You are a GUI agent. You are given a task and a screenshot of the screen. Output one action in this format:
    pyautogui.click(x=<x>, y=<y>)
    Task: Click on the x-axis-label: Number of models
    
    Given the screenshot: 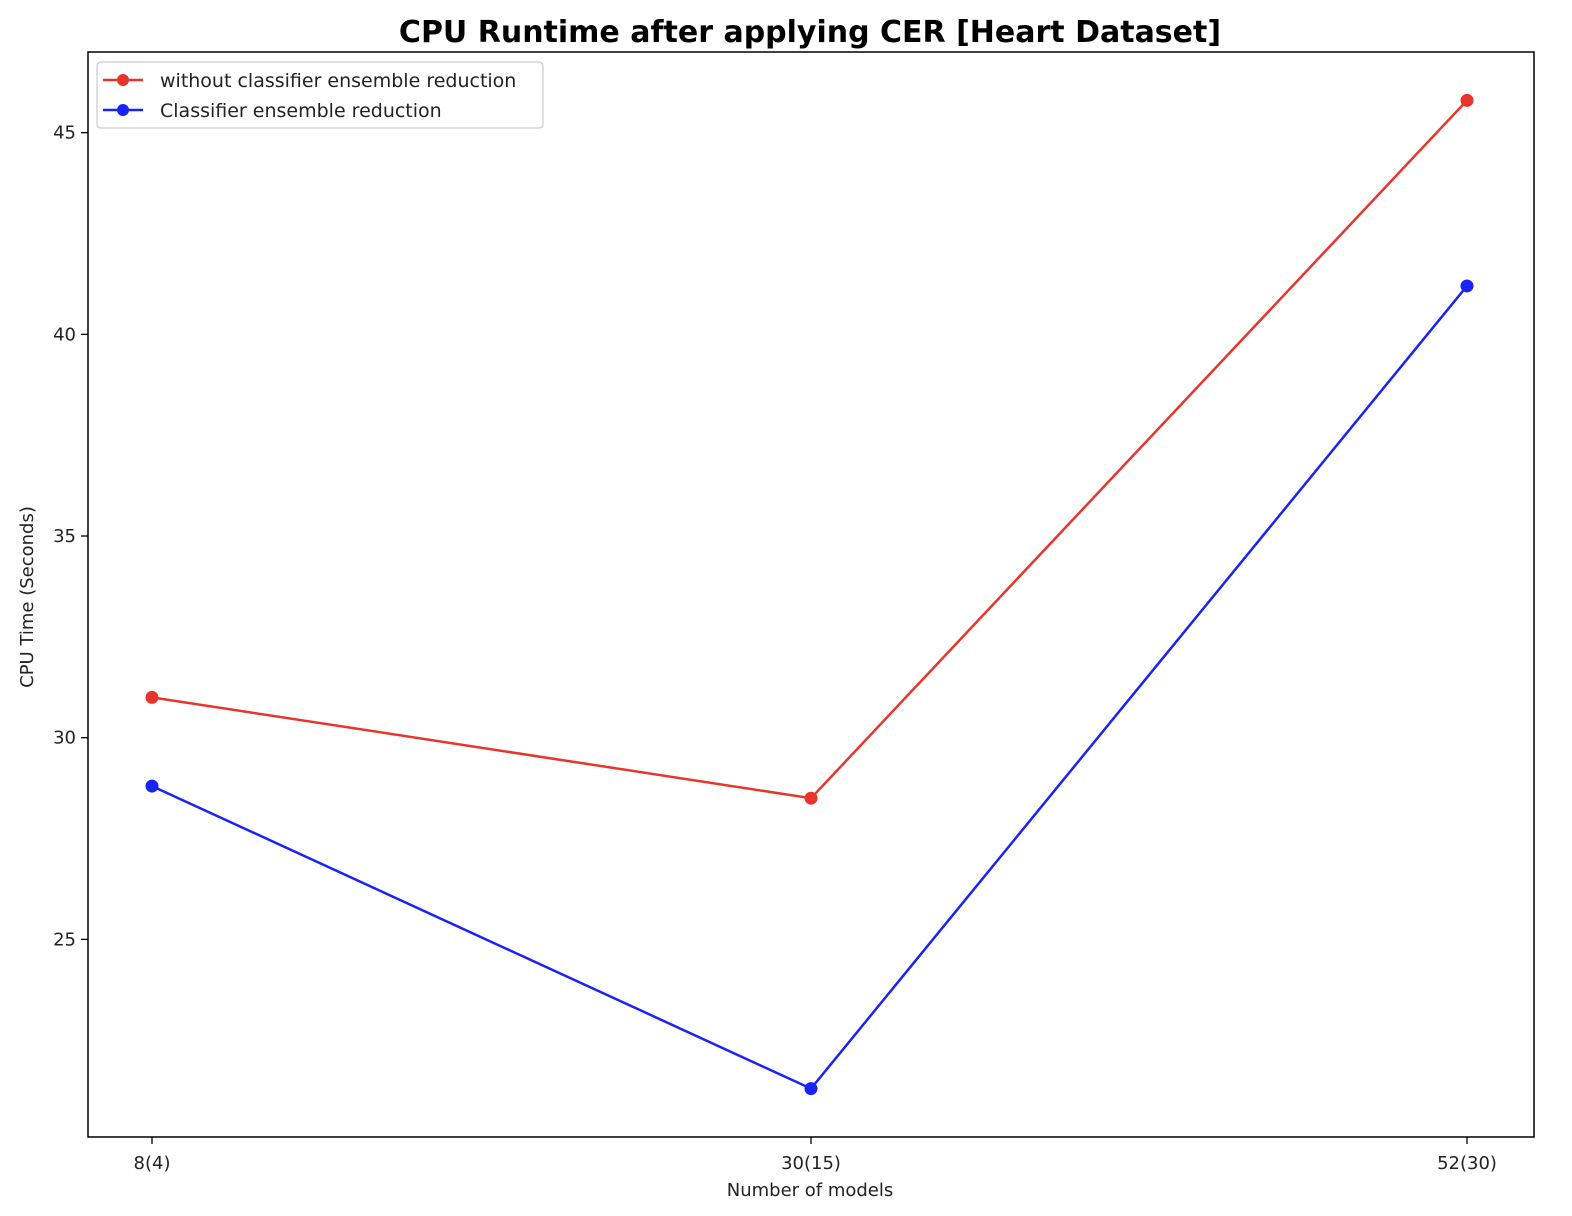 What is the action you would take?
    pyautogui.click(x=810, y=1190)
    